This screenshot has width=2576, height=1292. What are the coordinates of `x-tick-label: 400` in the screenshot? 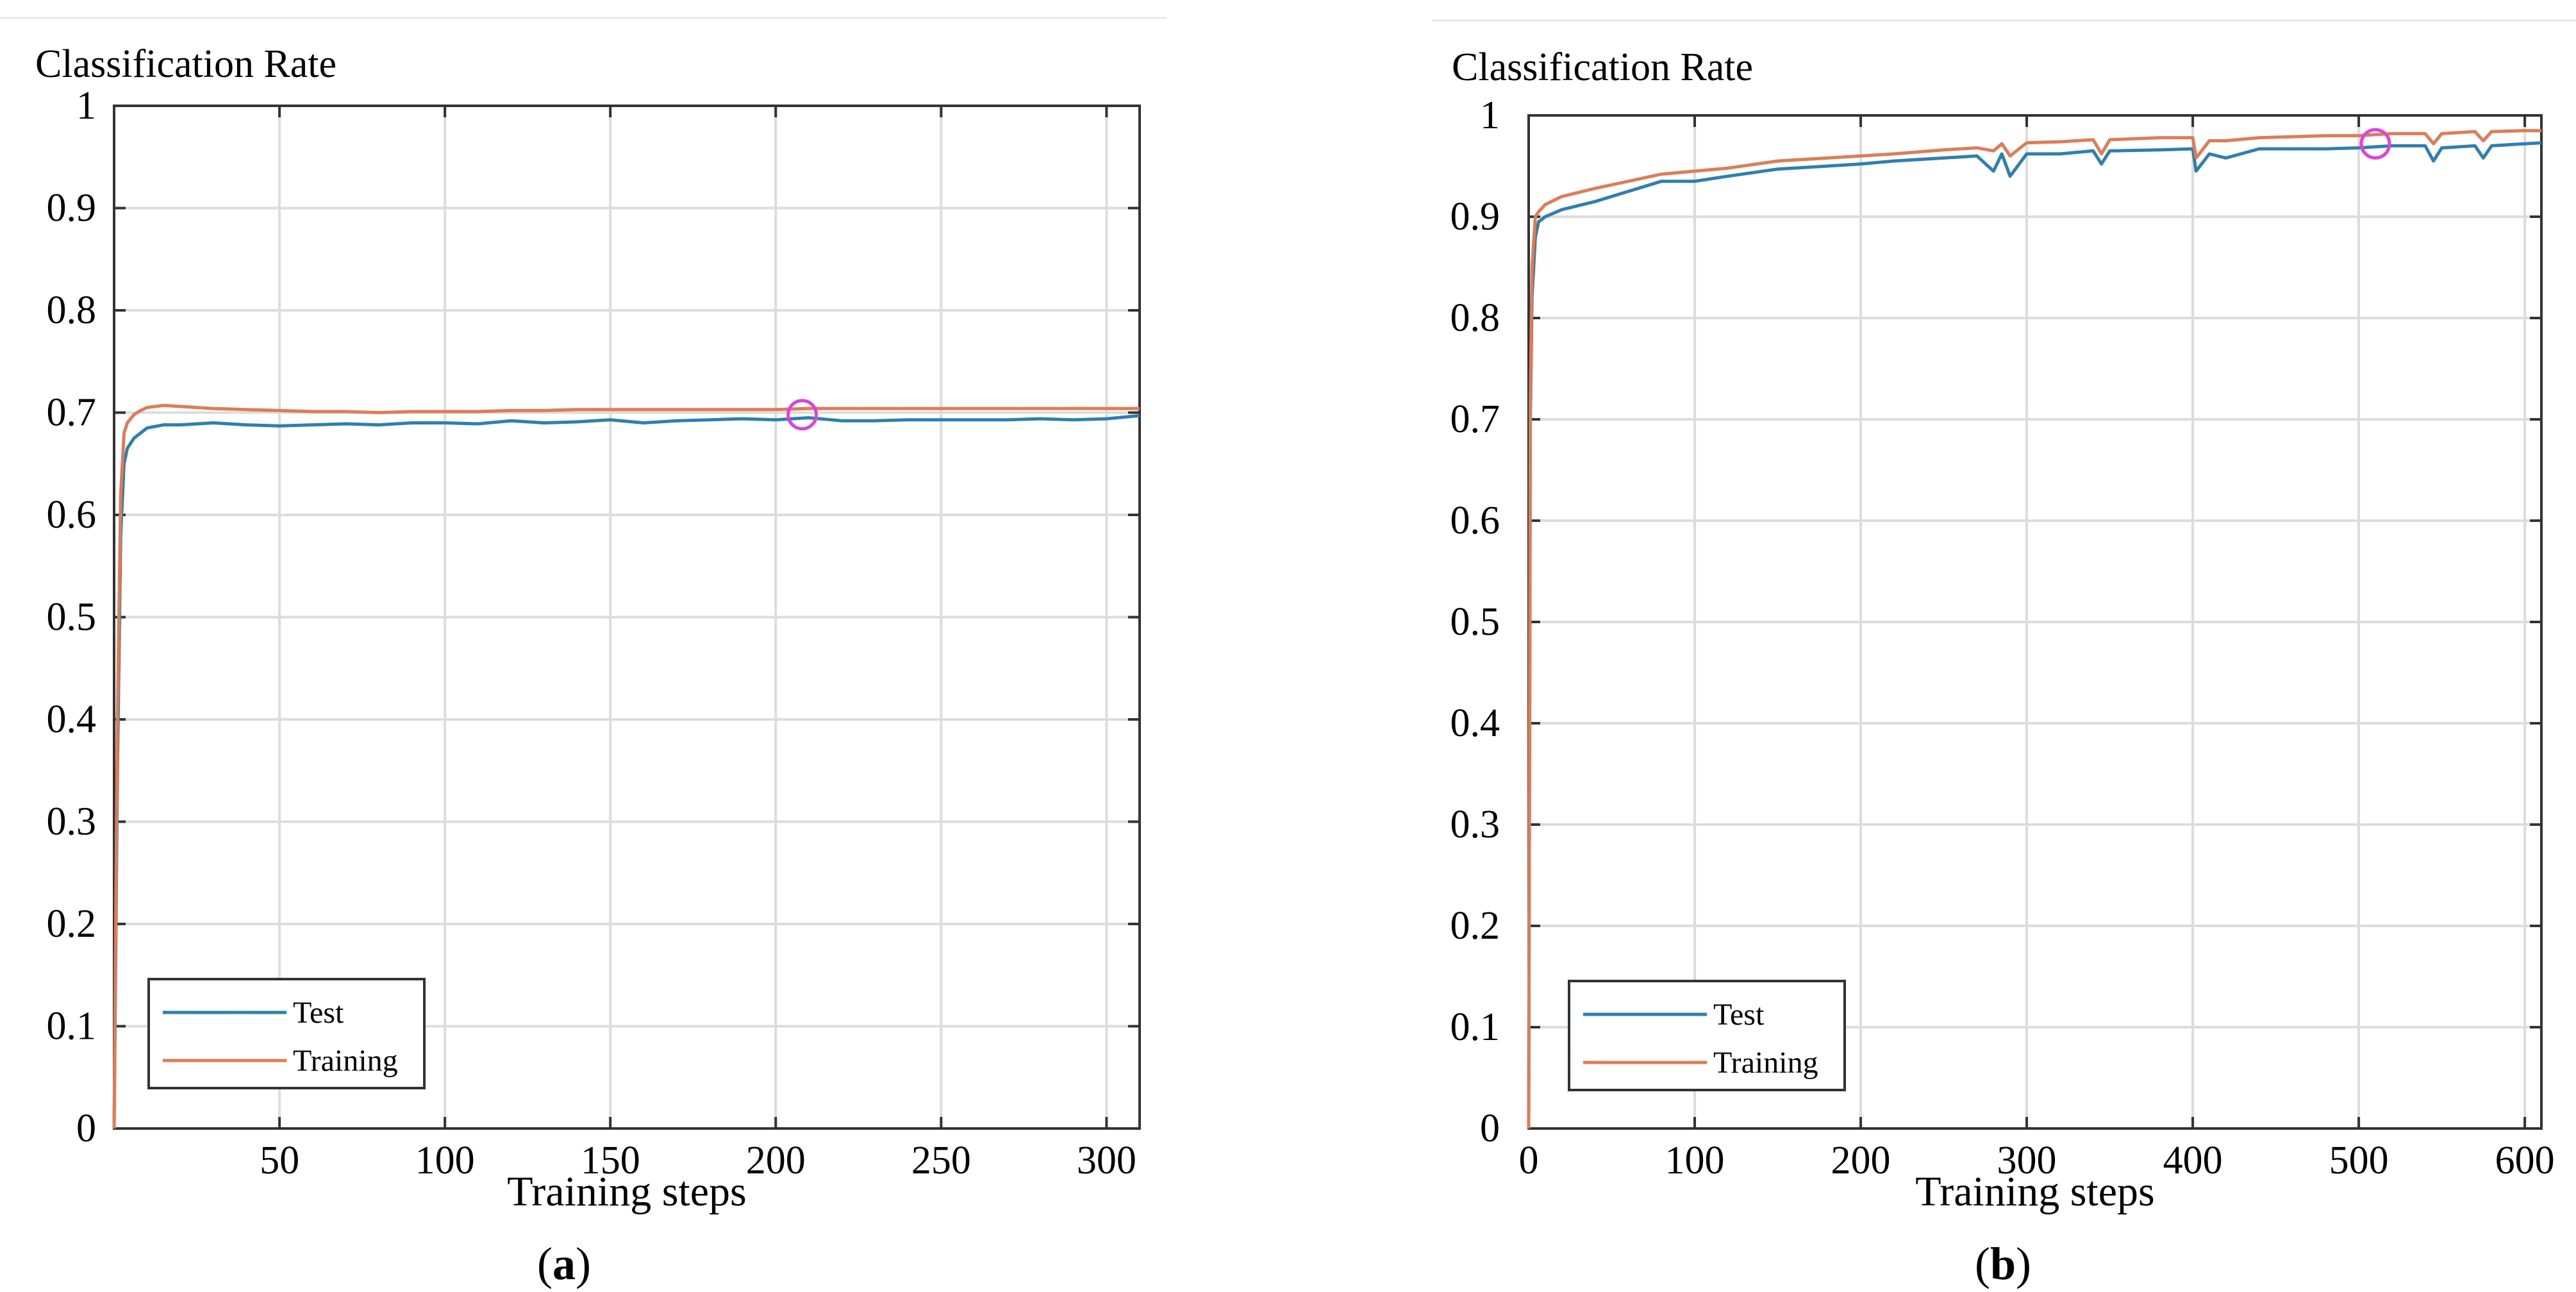 It's located at (2193, 1160).